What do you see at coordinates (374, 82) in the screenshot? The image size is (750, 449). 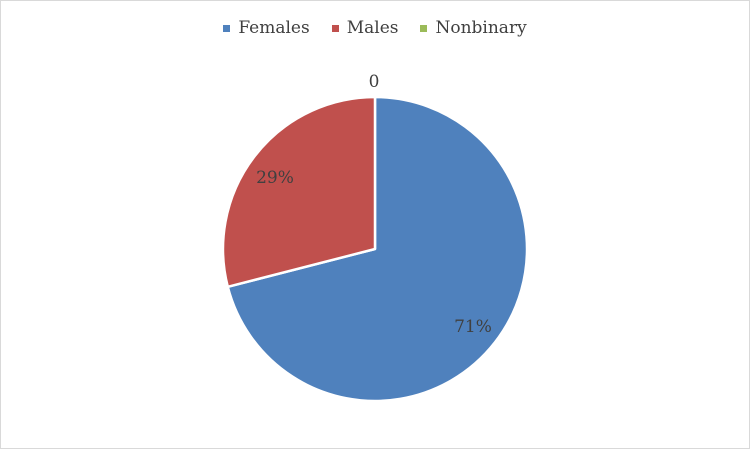 I see `data-label-nonbinary: 0` at bounding box center [374, 82].